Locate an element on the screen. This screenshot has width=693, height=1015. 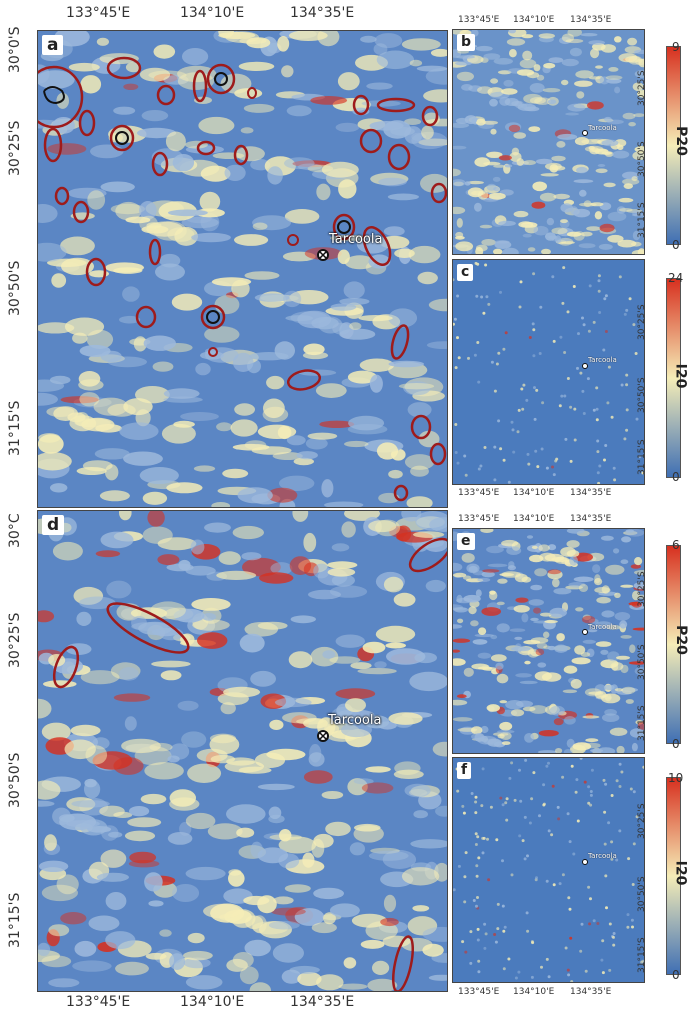
y-tick-b-3: 31°15'S is located at coordinates (642, 220).